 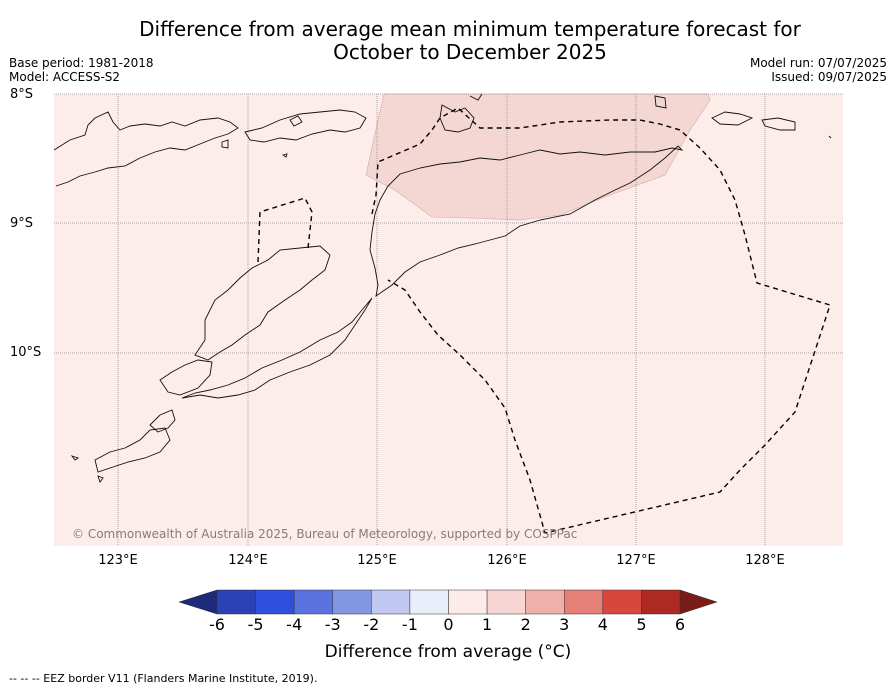 What do you see at coordinates (409, 624) in the screenshot?
I see `colorbar-tick-label: -1` at bounding box center [409, 624].